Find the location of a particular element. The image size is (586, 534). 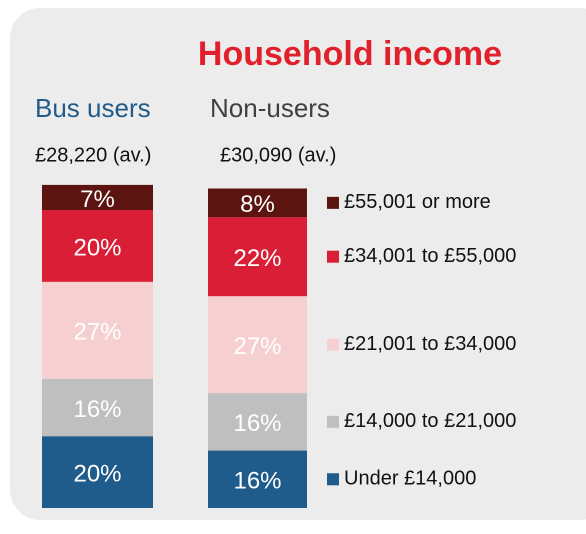

chart-title: Household income is located at coordinates (350, 54).